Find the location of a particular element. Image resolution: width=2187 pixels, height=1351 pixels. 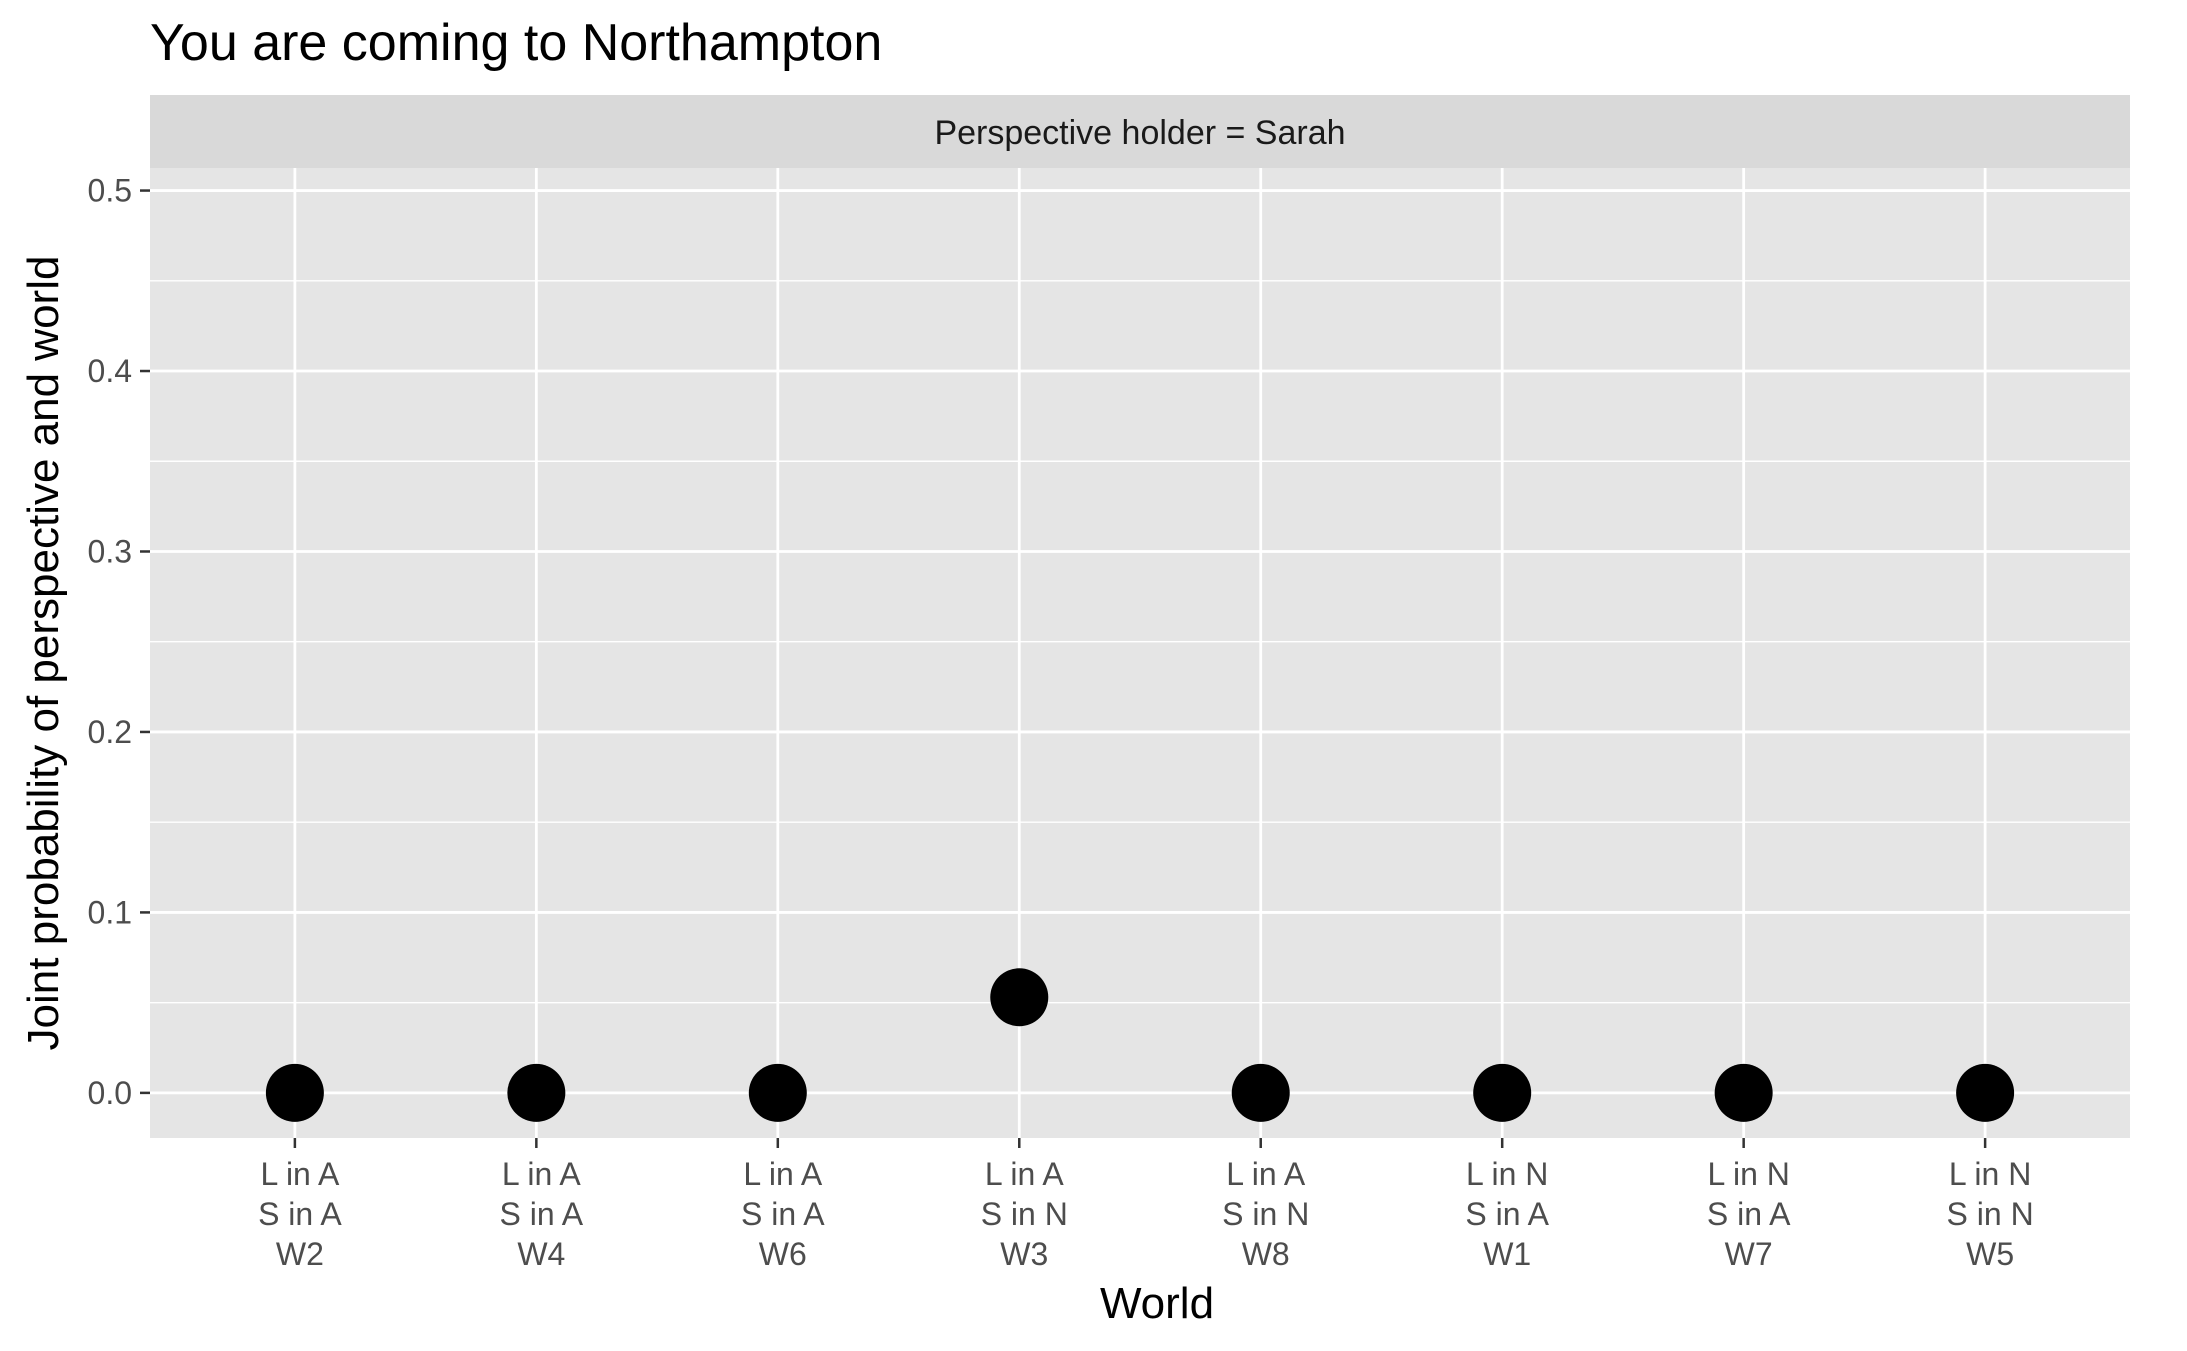

x-tick-label: L in A S in N W3 is located at coordinates (1024, 1214).